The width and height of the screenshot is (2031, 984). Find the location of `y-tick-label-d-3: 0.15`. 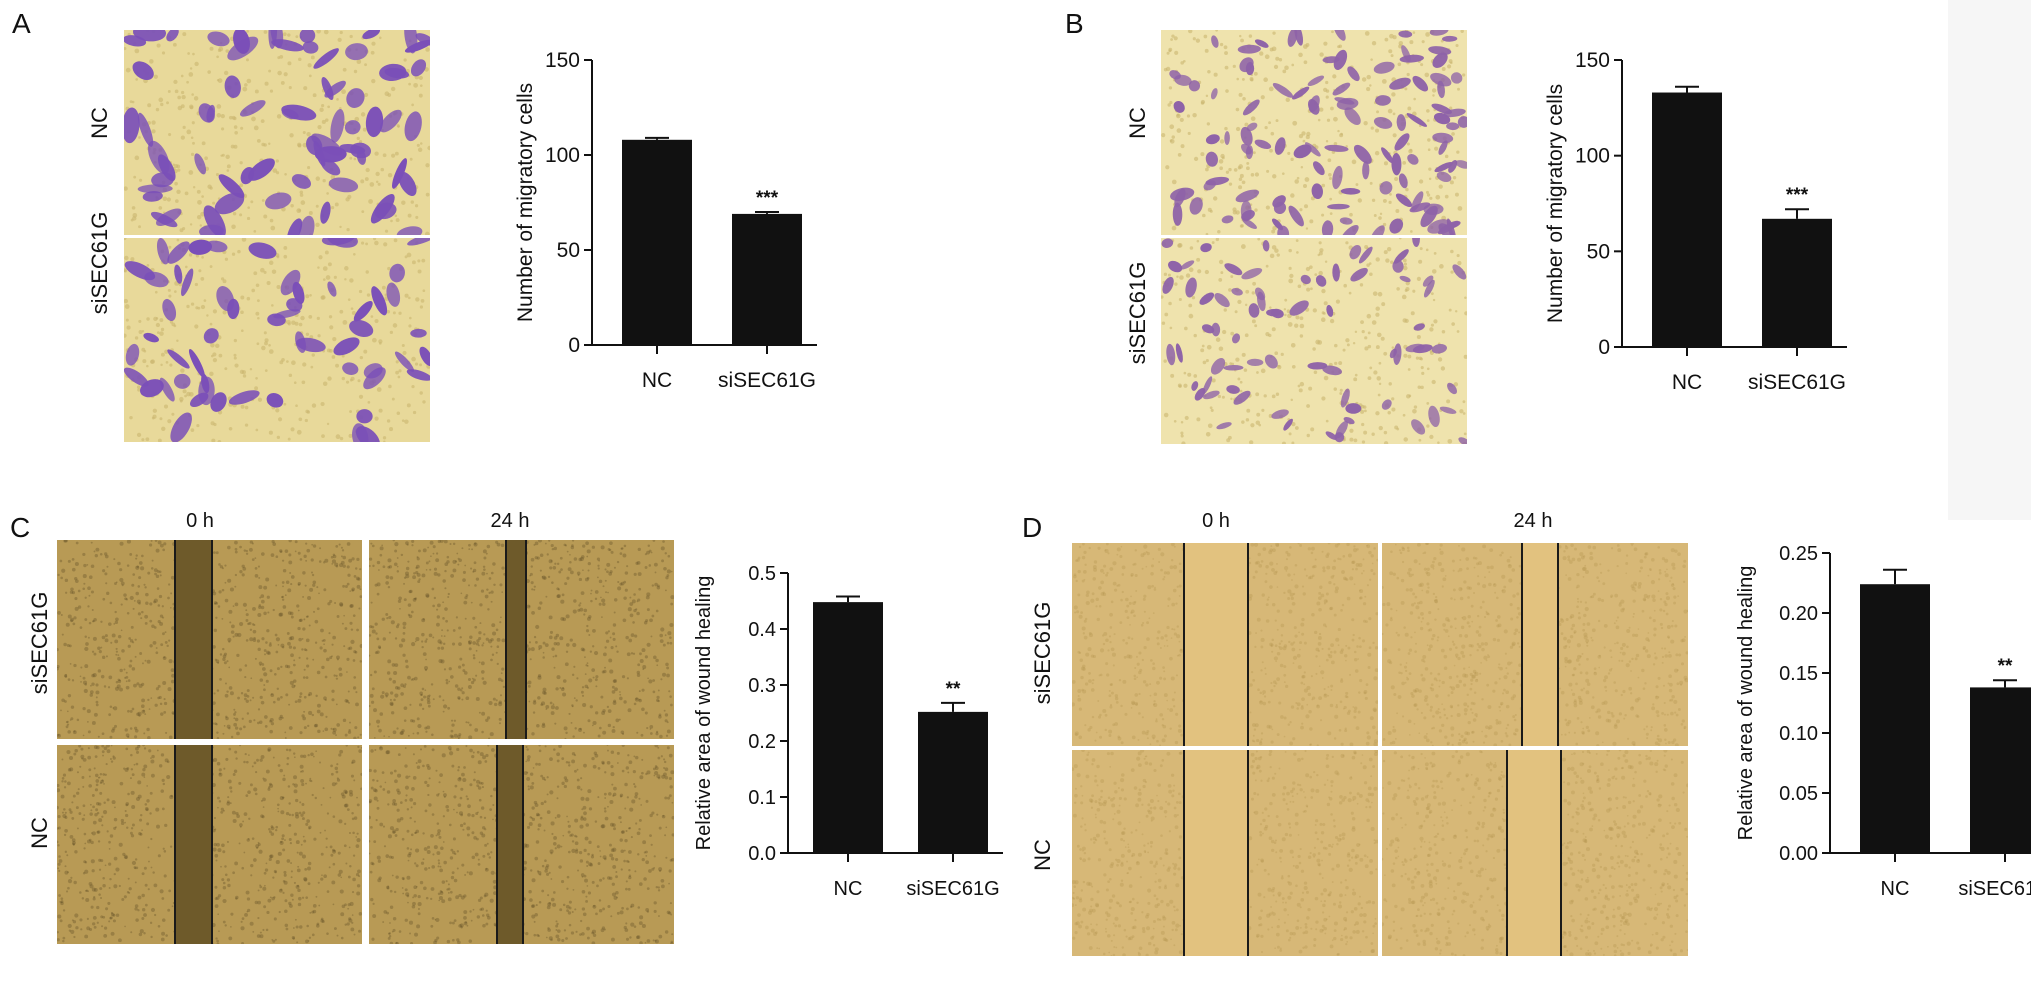

y-tick-label-d-3: 0.15 is located at coordinates (1798, 674).